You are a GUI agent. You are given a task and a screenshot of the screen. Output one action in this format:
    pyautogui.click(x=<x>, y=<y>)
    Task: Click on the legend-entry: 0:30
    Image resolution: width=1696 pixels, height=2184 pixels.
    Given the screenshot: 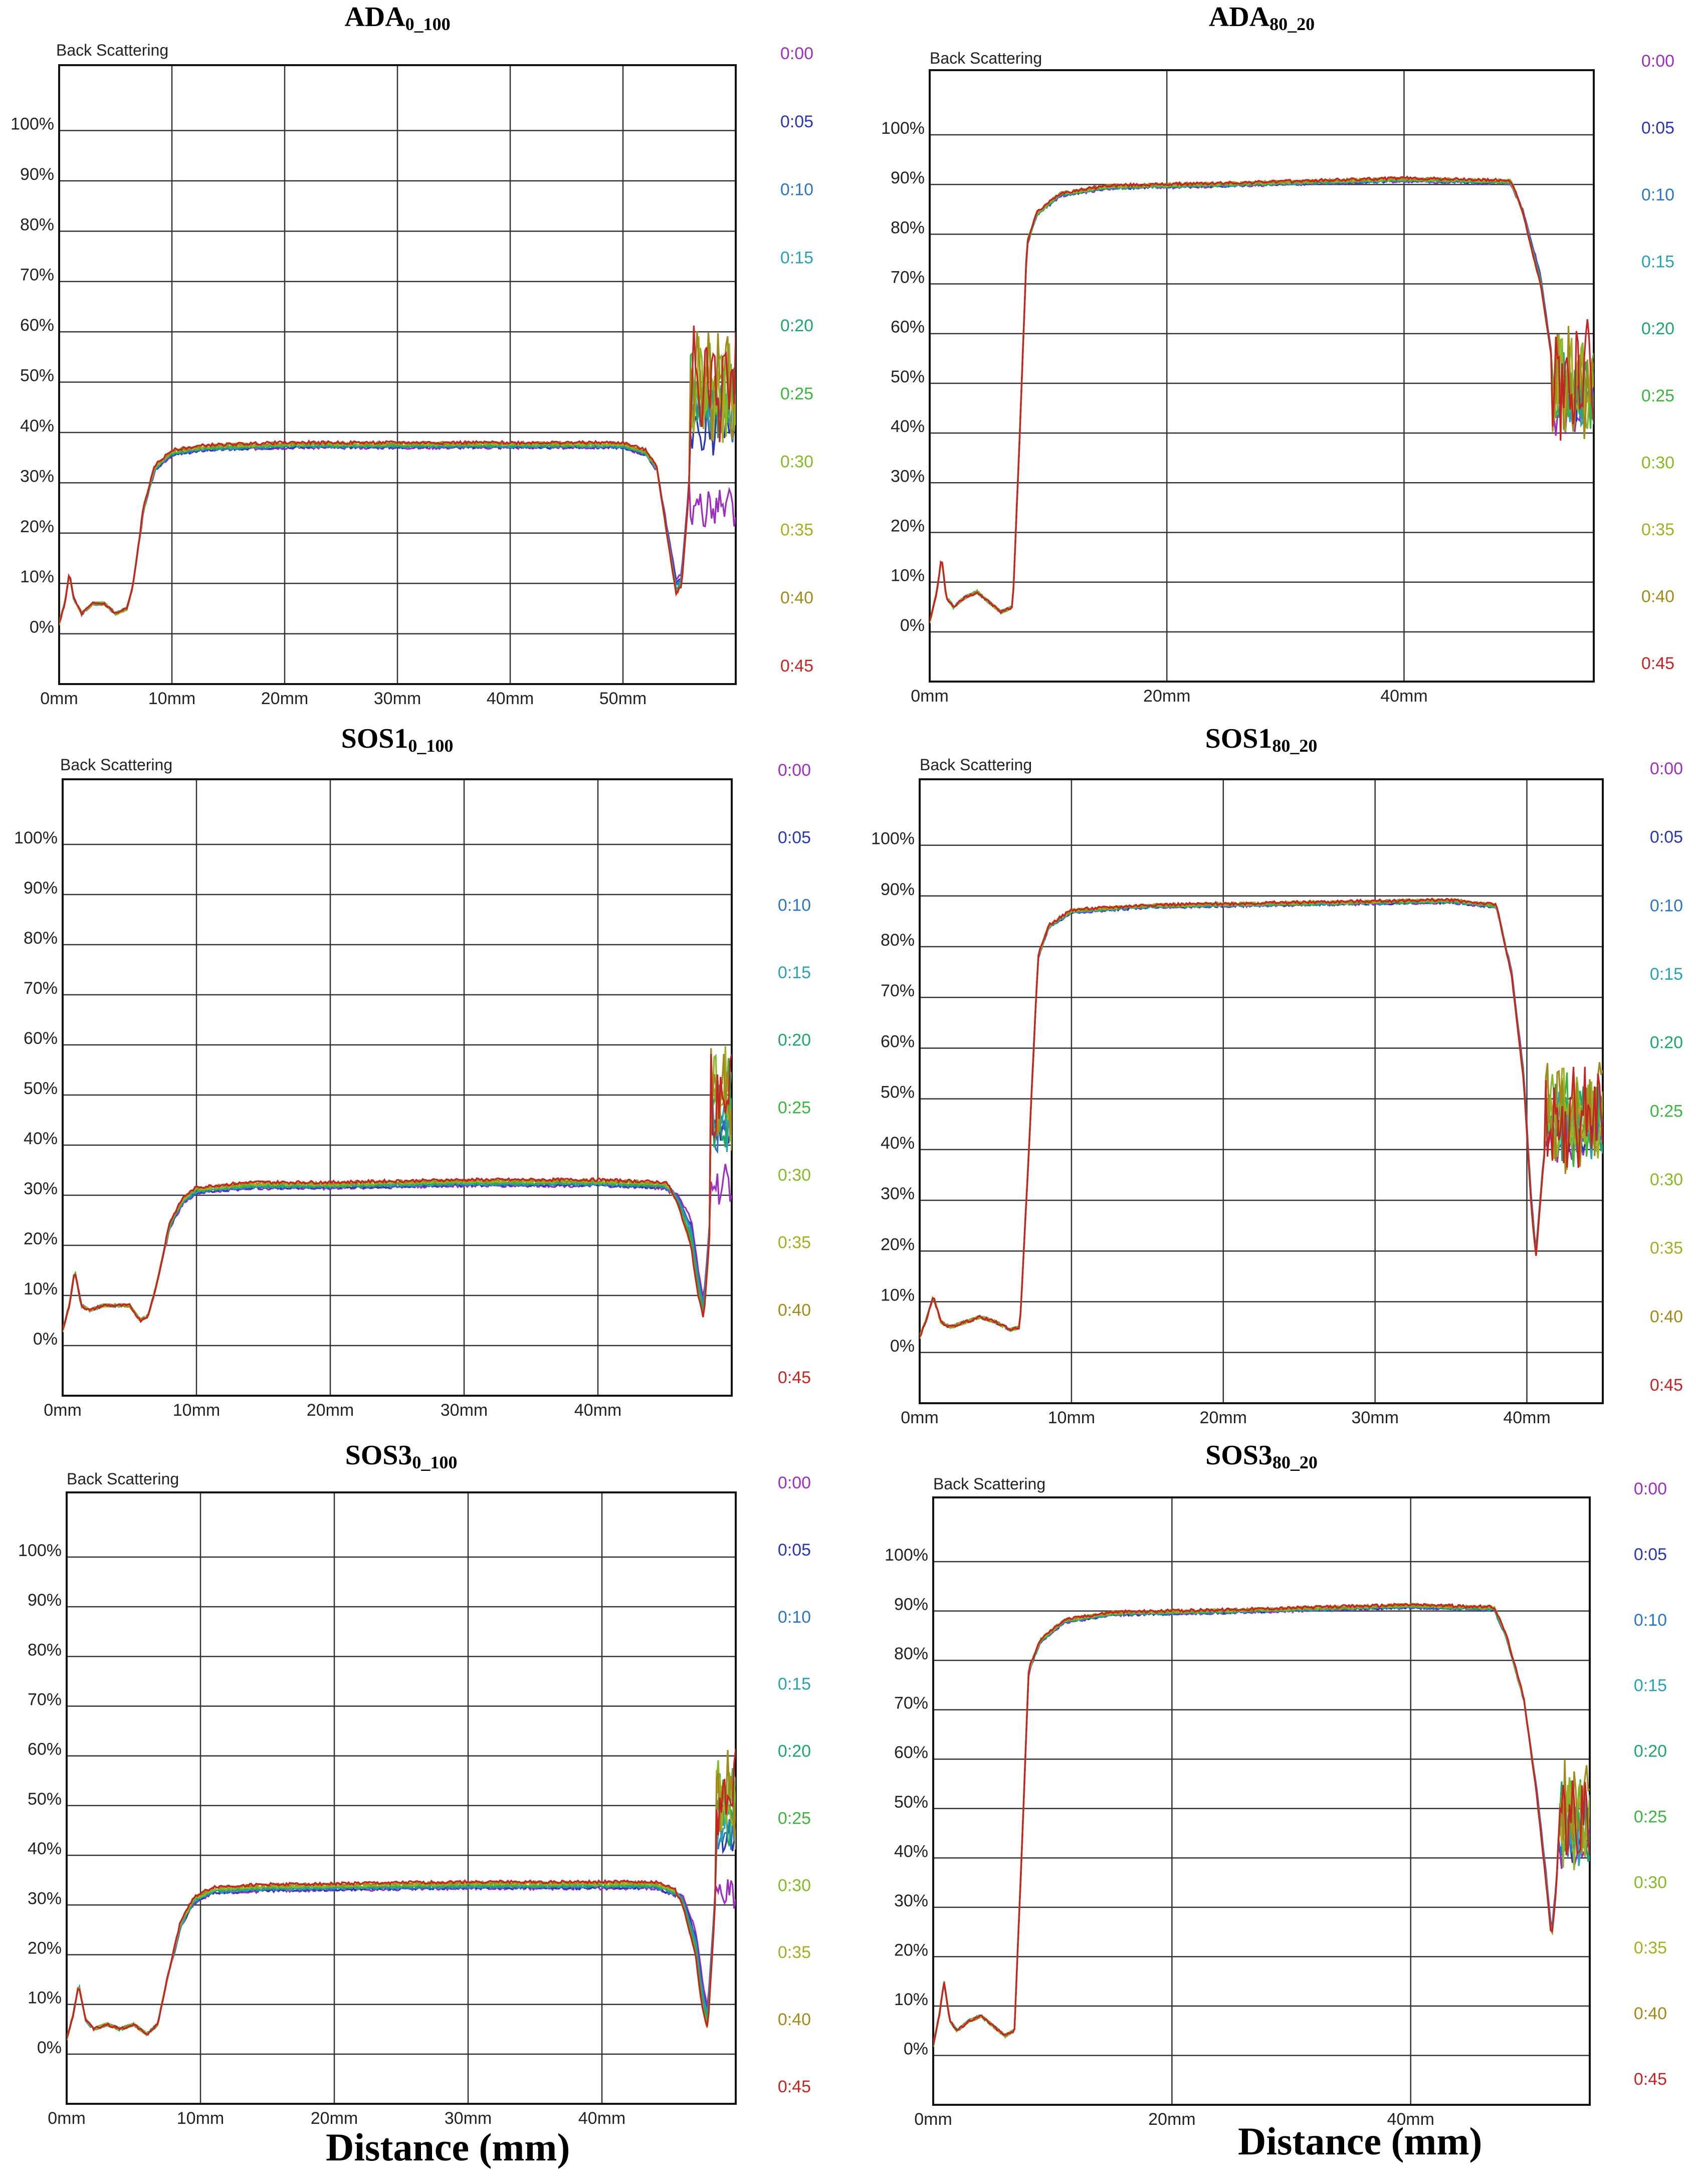 What is the action you would take?
    pyautogui.click(x=1650, y=1882)
    